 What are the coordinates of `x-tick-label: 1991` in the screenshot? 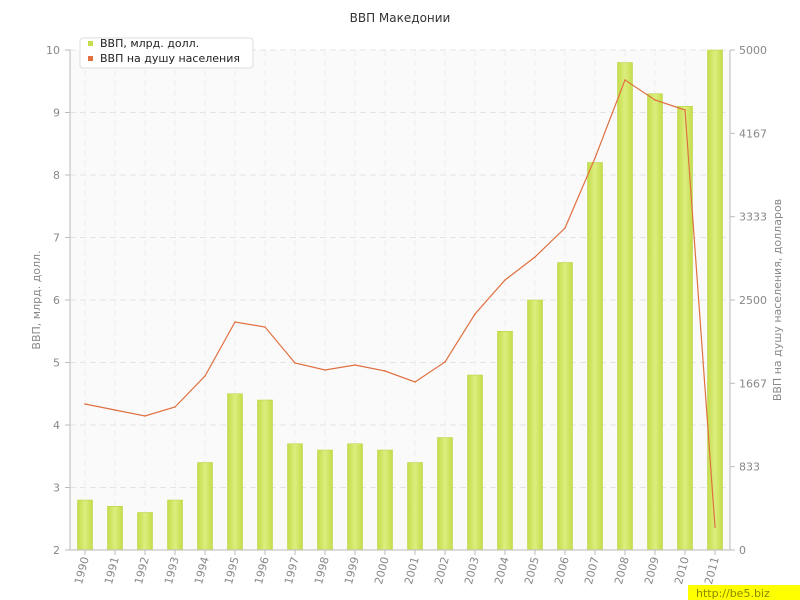 It's located at (112, 570).